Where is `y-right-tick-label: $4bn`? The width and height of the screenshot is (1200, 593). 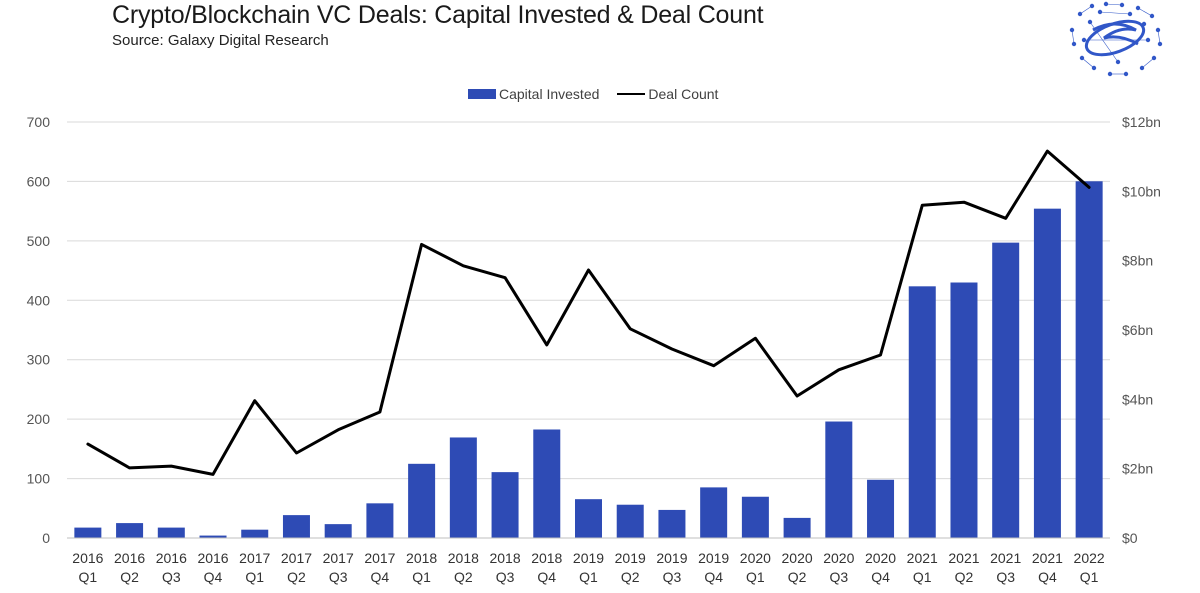 y-right-tick-label: $4bn is located at coordinates (1137, 399).